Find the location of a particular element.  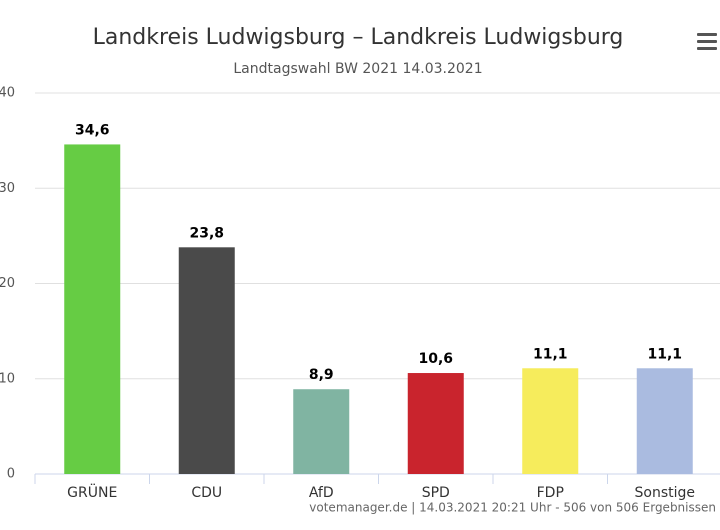

x-tick-label: FDP is located at coordinates (550, 493).